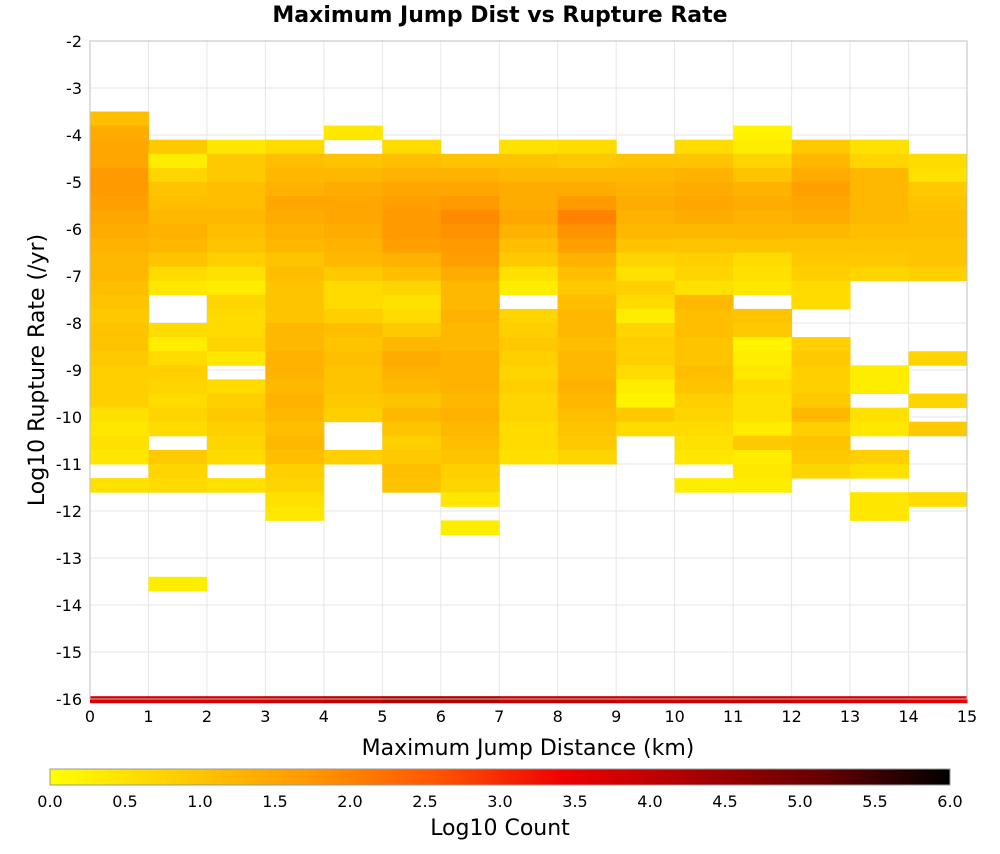 This screenshot has width=1000, height=854. I want to click on colorbar-tick-label: 4.5, so click(724, 801).